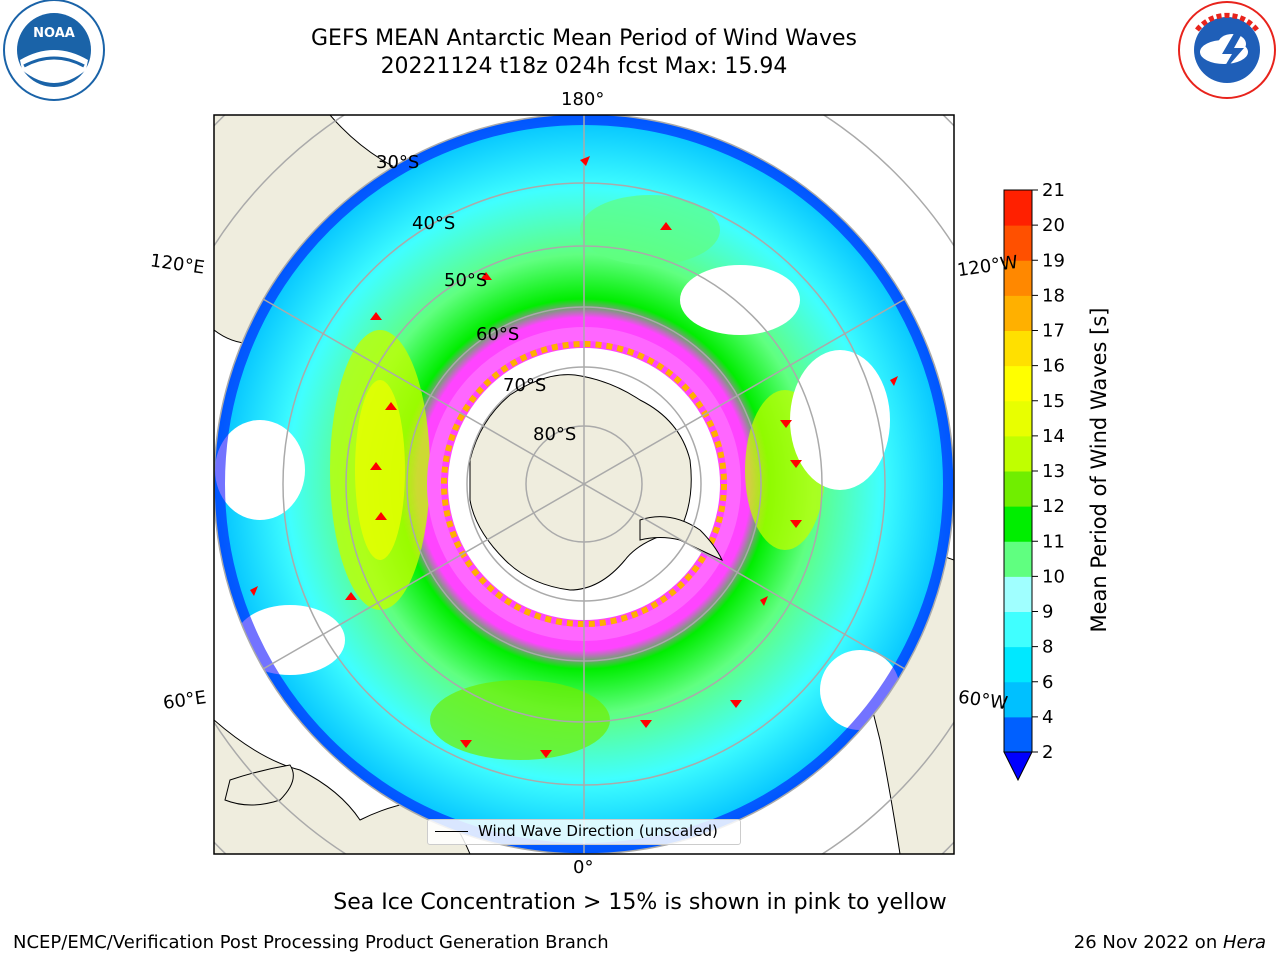  Describe the element at coordinates (1053, 225) in the screenshot. I see `colorbar-tick-label: 20` at that location.